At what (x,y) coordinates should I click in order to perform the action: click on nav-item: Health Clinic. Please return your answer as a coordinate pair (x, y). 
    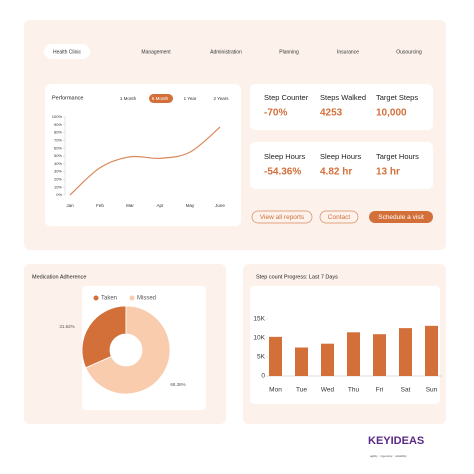
    Looking at the image, I should click on (67, 52).